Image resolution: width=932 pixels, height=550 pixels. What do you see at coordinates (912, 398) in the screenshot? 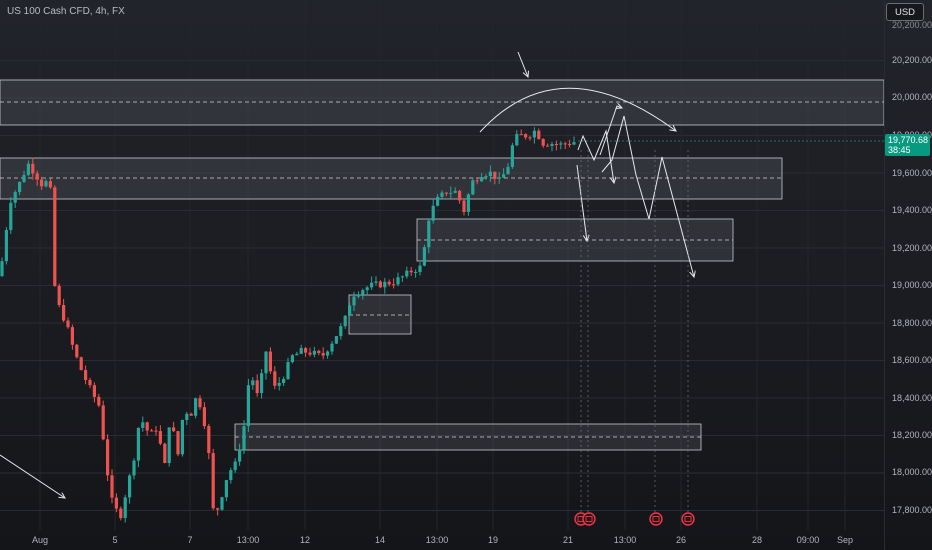
I see `price-tick: 18,400.00` at bounding box center [912, 398].